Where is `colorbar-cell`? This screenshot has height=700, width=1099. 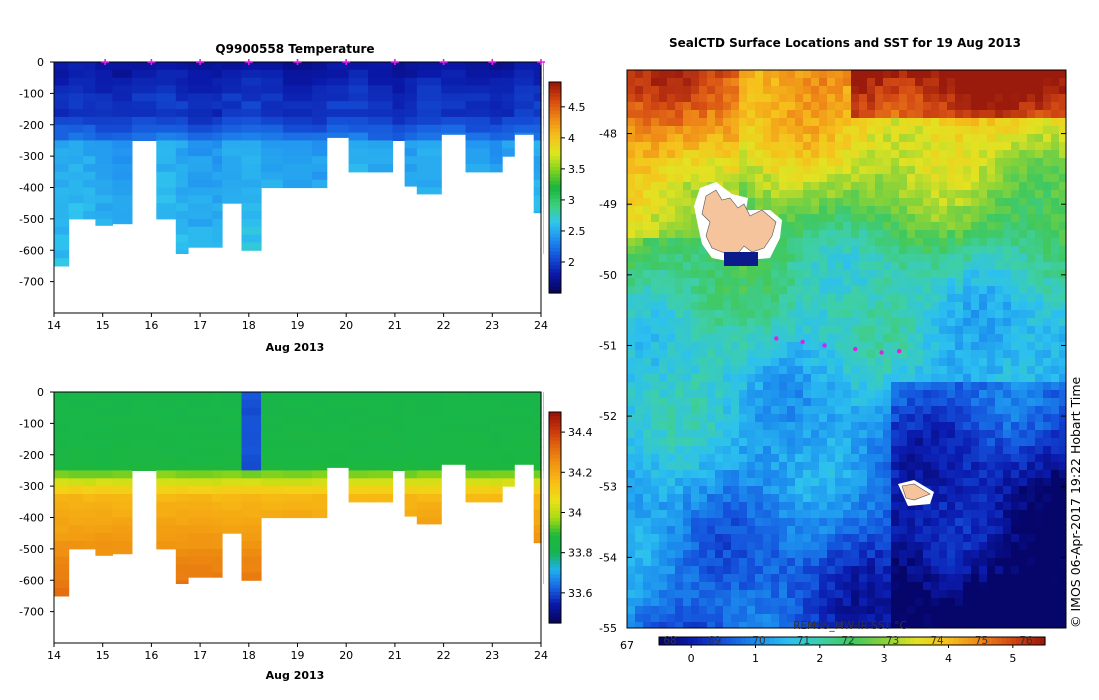
colorbar-cell is located at coordinates (555, 242).